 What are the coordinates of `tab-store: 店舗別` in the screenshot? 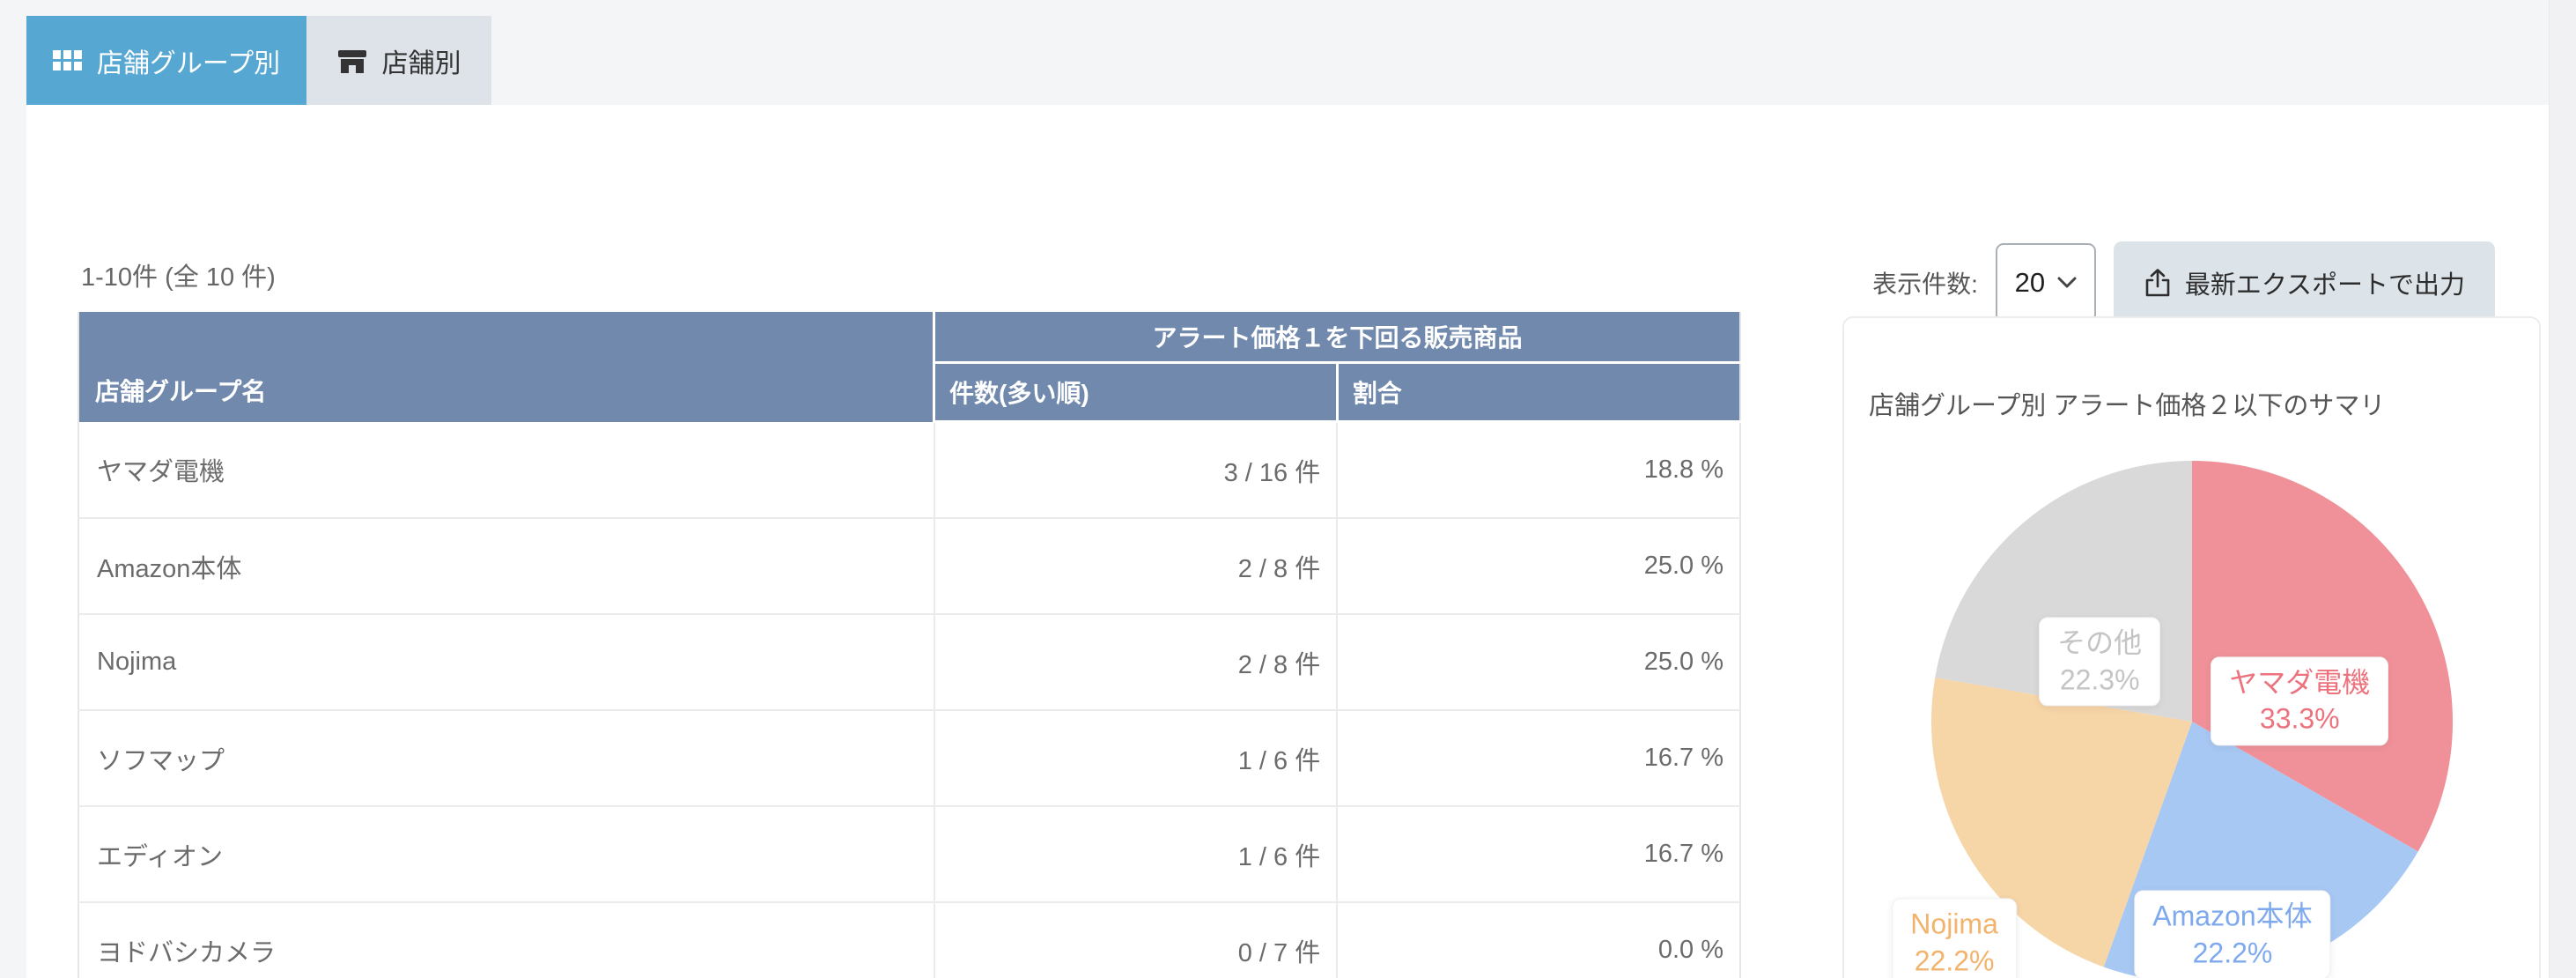 It's located at (398, 61).